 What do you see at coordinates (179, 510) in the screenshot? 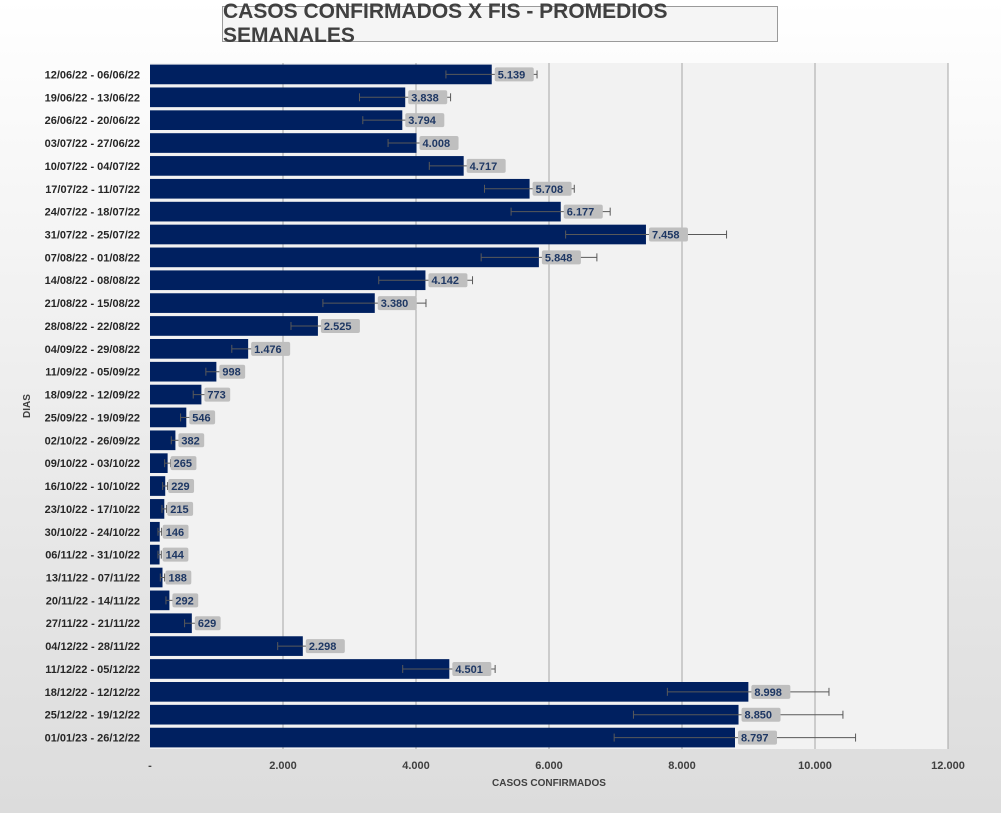
I see `value-label: 215` at bounding box center [179, 510].